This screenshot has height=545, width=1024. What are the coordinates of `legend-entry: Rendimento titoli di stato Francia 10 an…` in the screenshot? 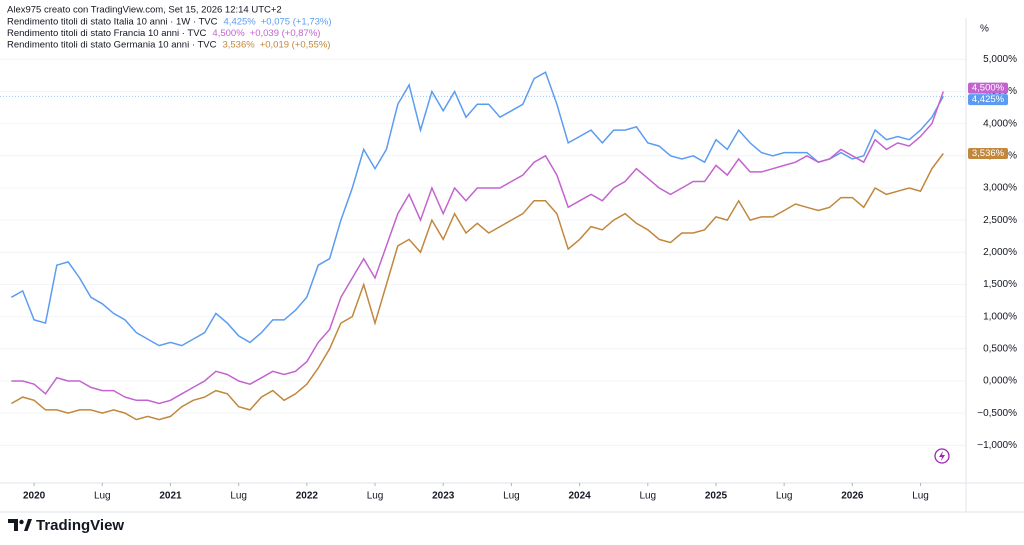 It's located at (163, 33).